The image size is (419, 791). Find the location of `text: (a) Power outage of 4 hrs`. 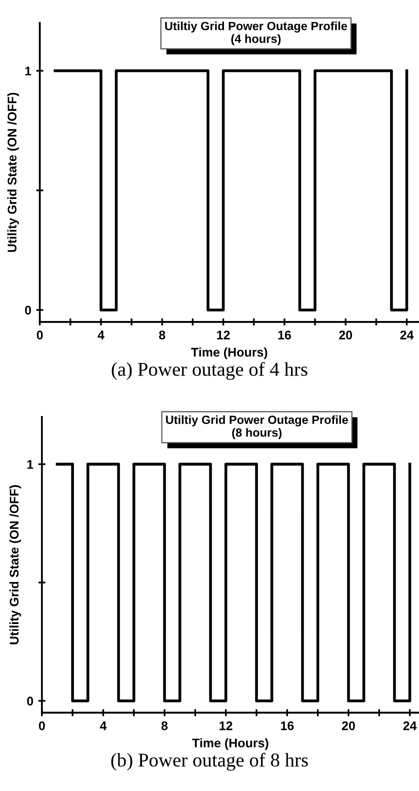

text: (a) Power outage of 4 hrs is located at coordinates (210, 371).